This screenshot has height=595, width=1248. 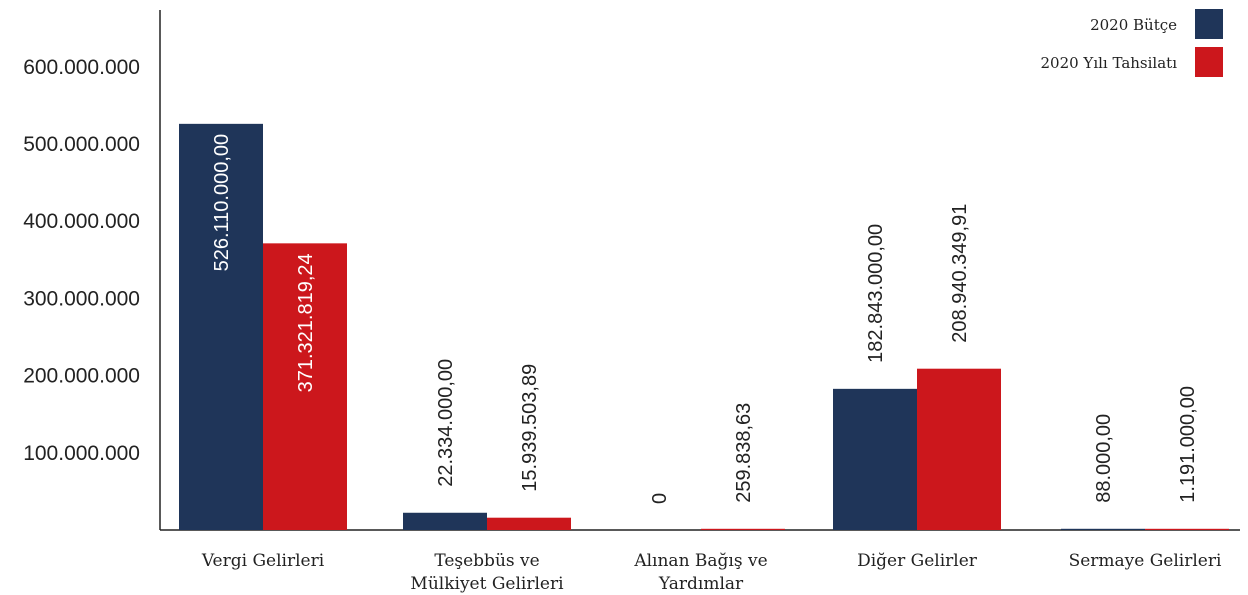 What do you see at coordinates (81, 298) in the screenshot?
I see `y-tick-label: 300.000.000` at bounding box center [81, 298].